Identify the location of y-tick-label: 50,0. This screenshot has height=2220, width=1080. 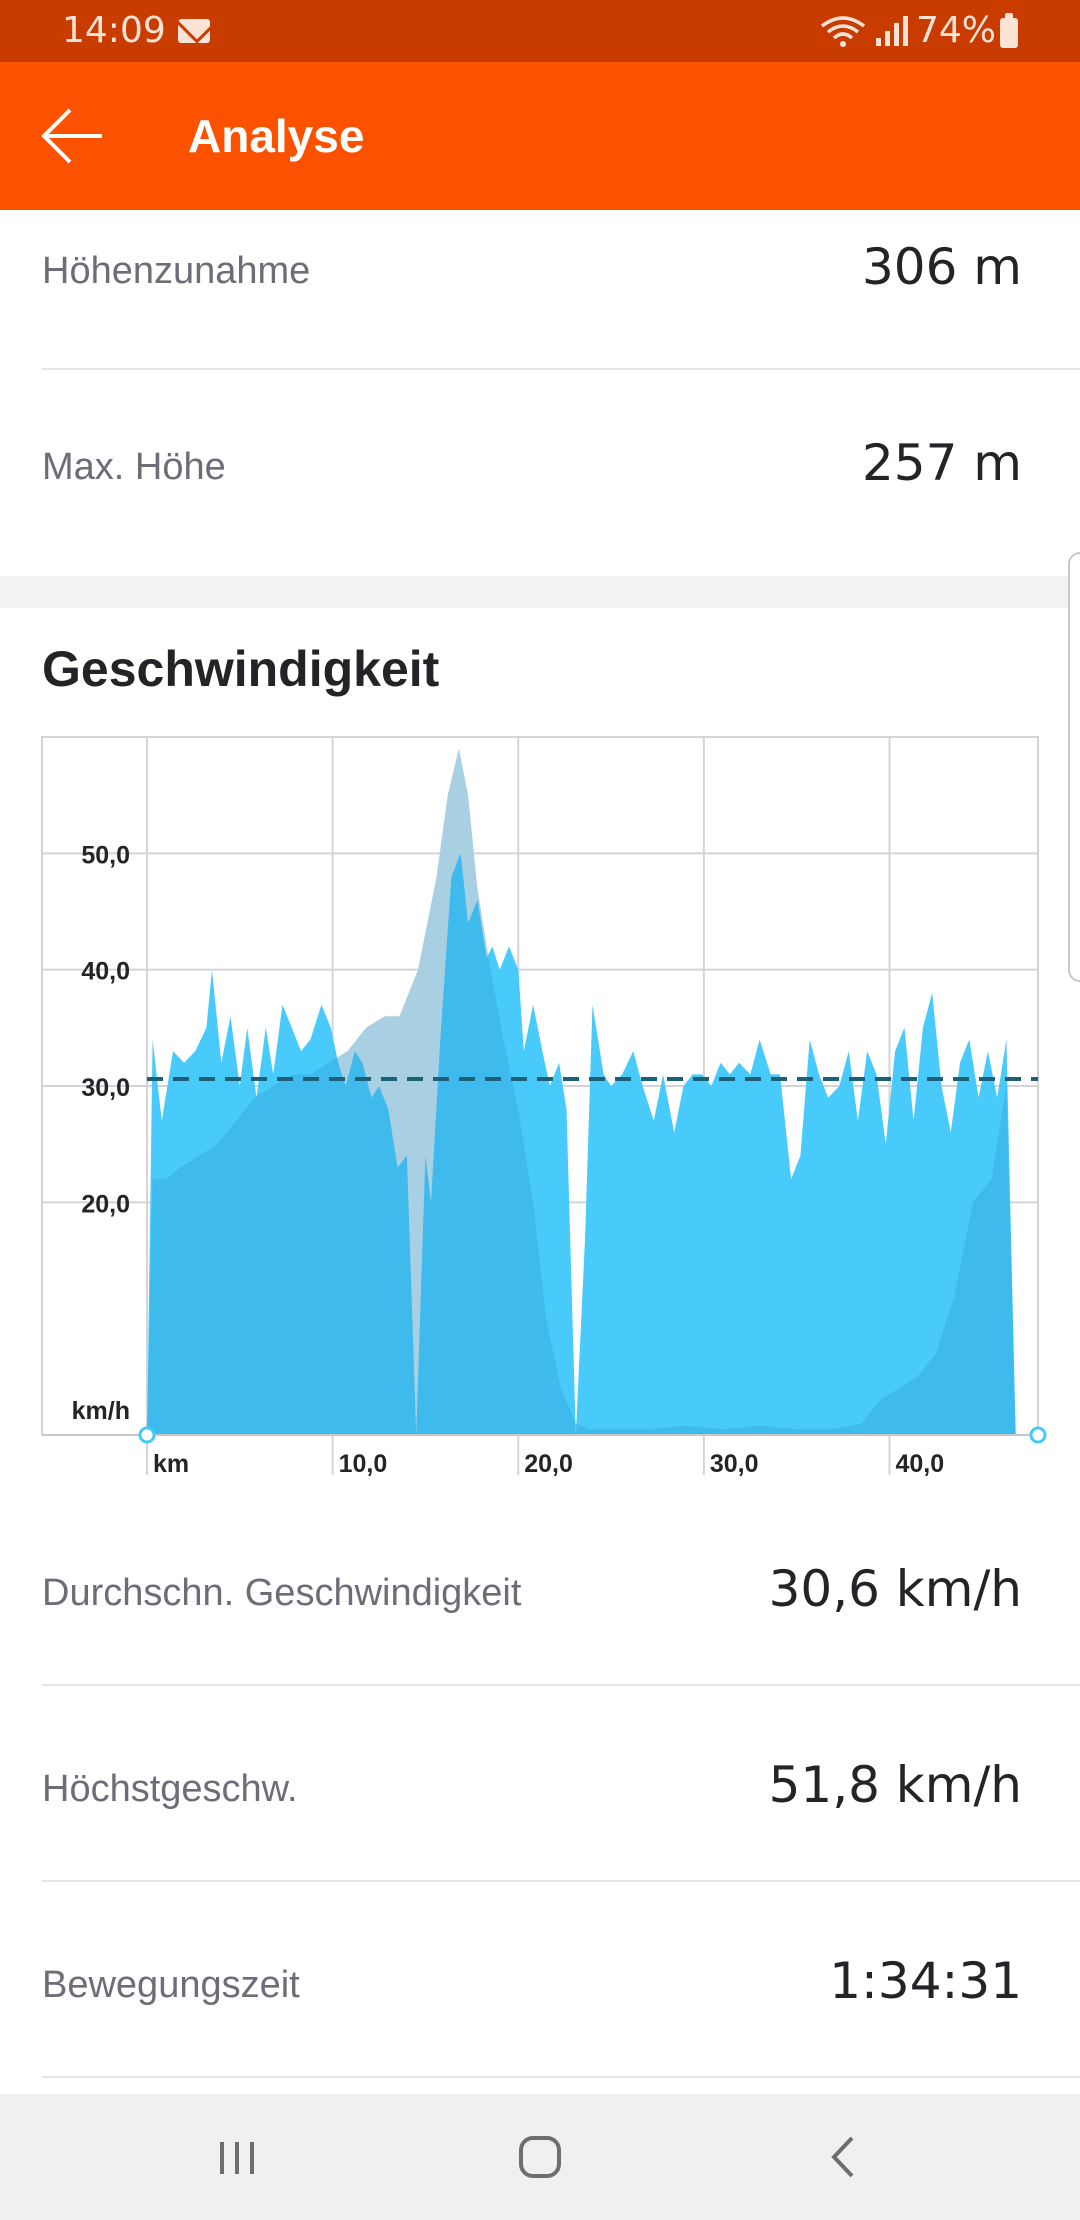
(105, 855).